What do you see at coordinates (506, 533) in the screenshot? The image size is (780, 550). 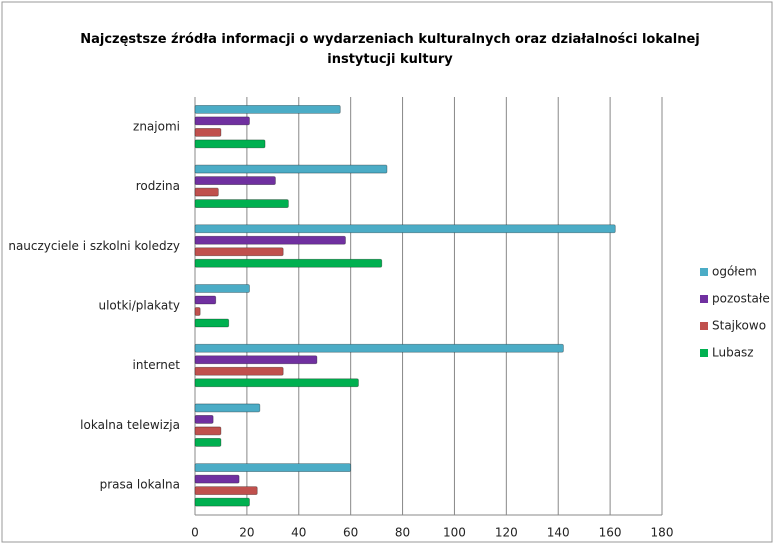 I see `x-tick-label: 120` at bounding box center [506, 533].